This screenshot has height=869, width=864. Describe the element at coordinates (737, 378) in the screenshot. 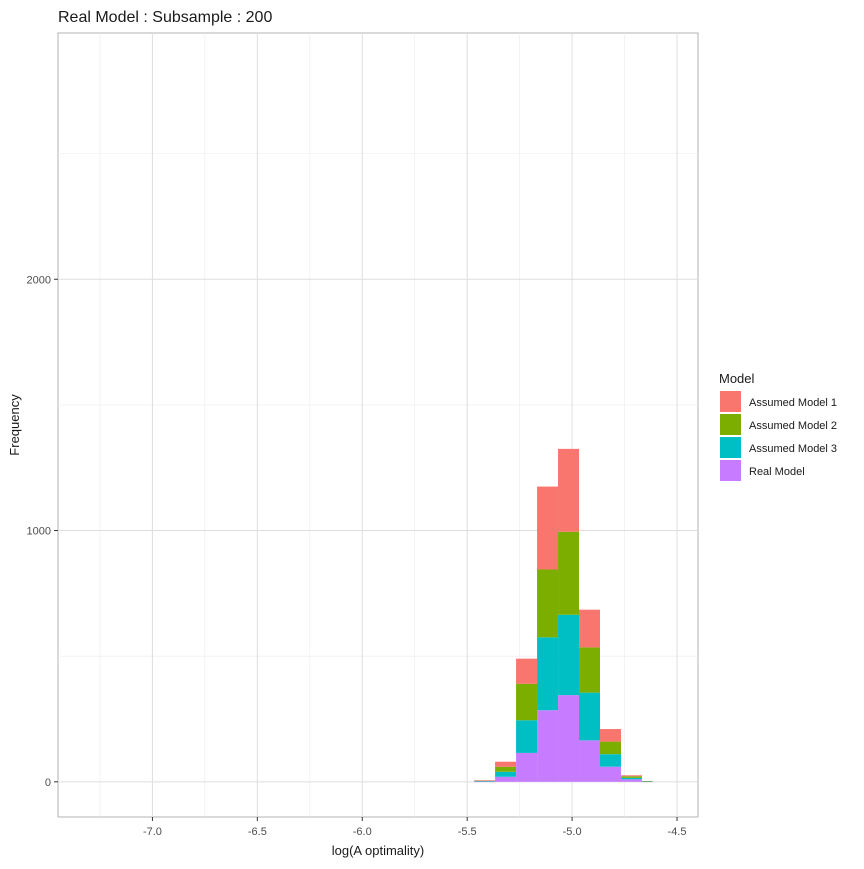

I see `legend-title: Model` at that location.